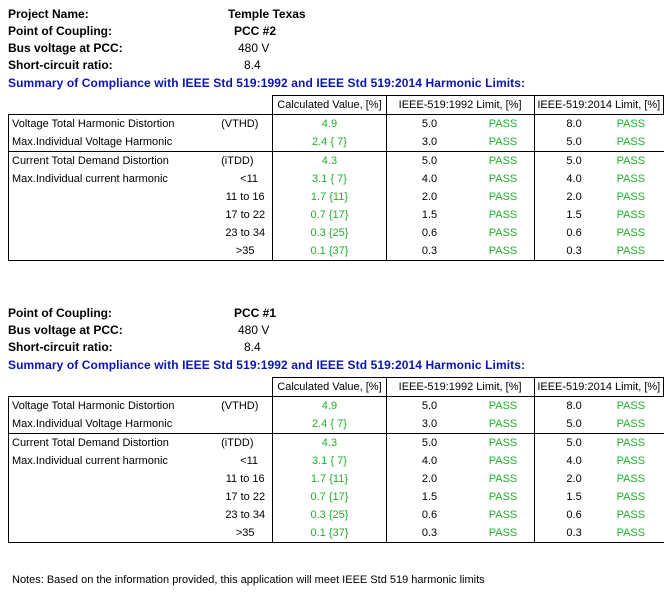 This screenshot has width=664, height=601. What do you see at coordinates (245, 197) in the screenshot?
I see `maxi-range: 11 to 16` at bounding box center [245, 197].